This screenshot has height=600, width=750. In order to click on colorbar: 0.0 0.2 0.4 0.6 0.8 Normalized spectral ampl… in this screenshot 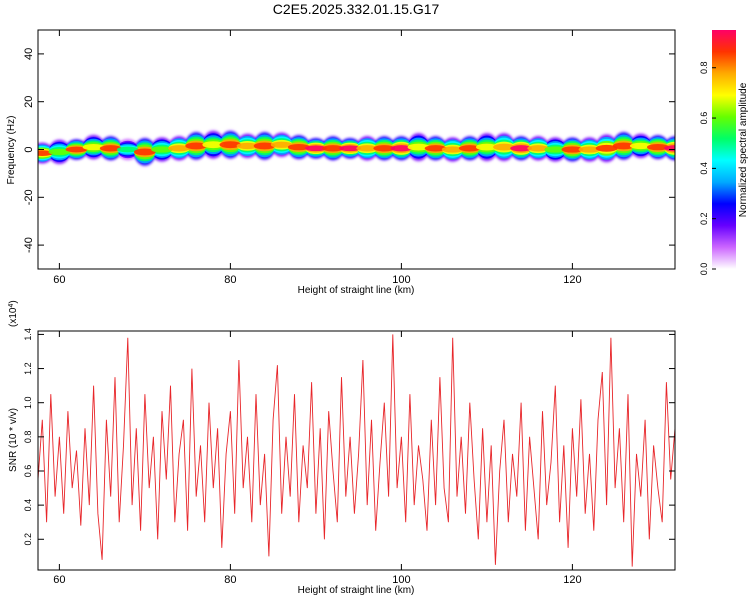, I will do `click(724, 152)`.